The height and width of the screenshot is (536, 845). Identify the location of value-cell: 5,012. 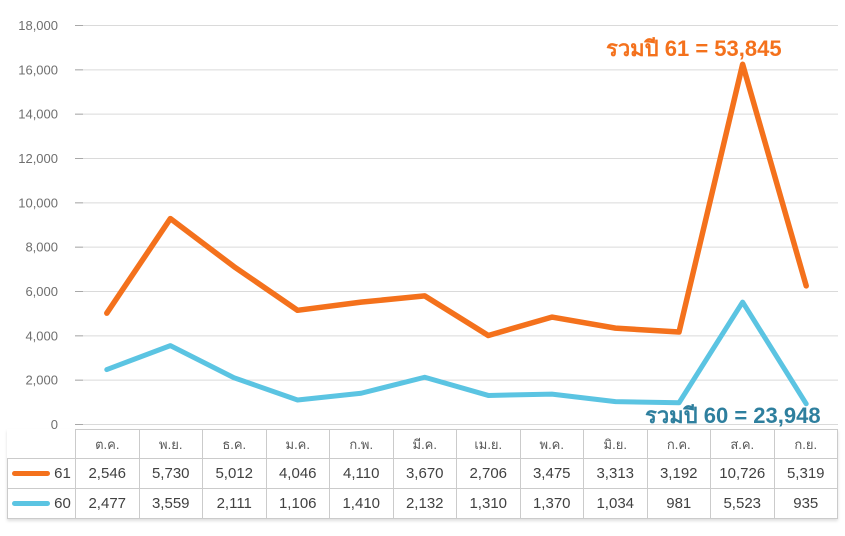
(234, 473).